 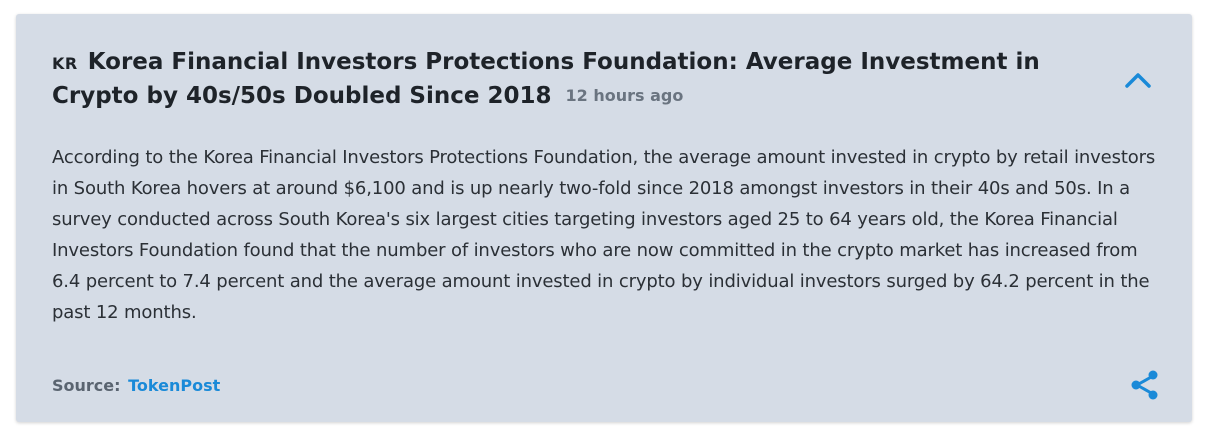 I want to click on source-label: Source:, so click(x=86, y=385).